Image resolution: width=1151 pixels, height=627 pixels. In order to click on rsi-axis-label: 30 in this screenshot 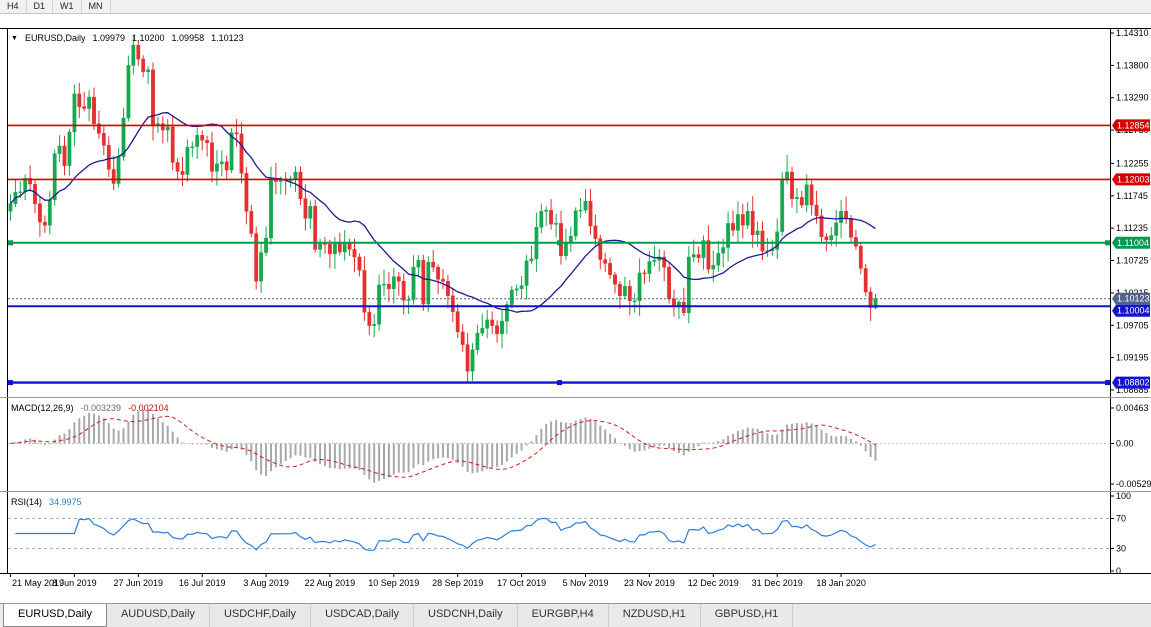, I will do `click(1121, 549)`.